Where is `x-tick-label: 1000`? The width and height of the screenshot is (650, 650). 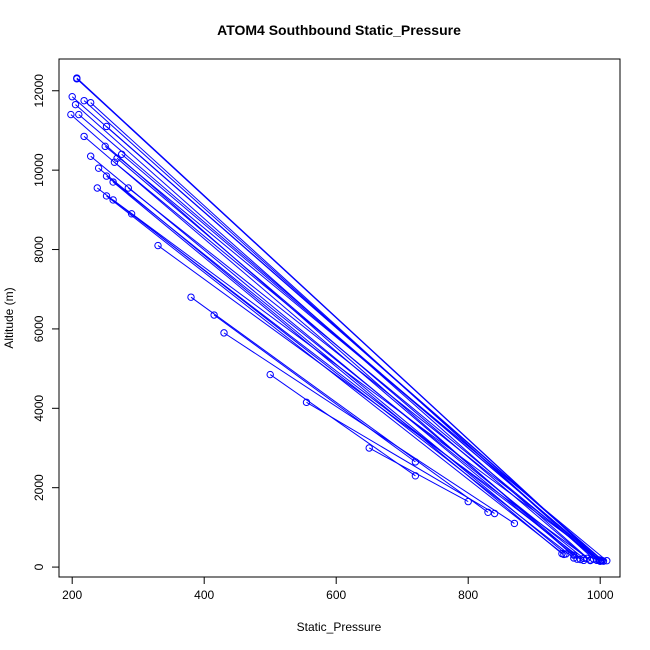 x-tick-label: 1000 is located at coordinates (600, 595).